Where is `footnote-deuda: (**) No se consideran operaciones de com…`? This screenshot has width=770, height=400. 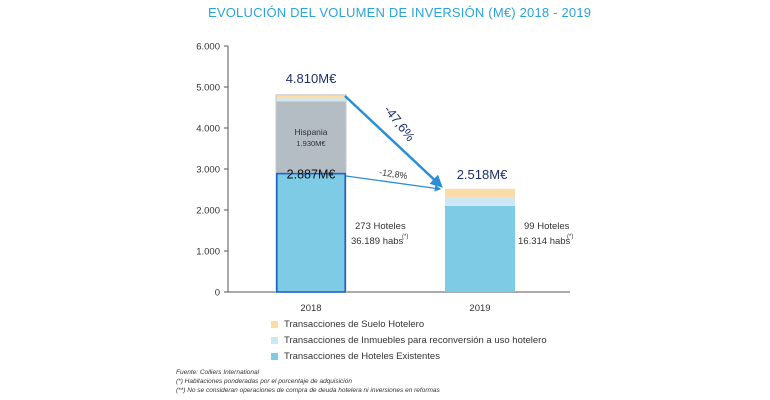
footnote-deuda: (**) No se consideran operaciones de com… is located at coordinates (308, 390).